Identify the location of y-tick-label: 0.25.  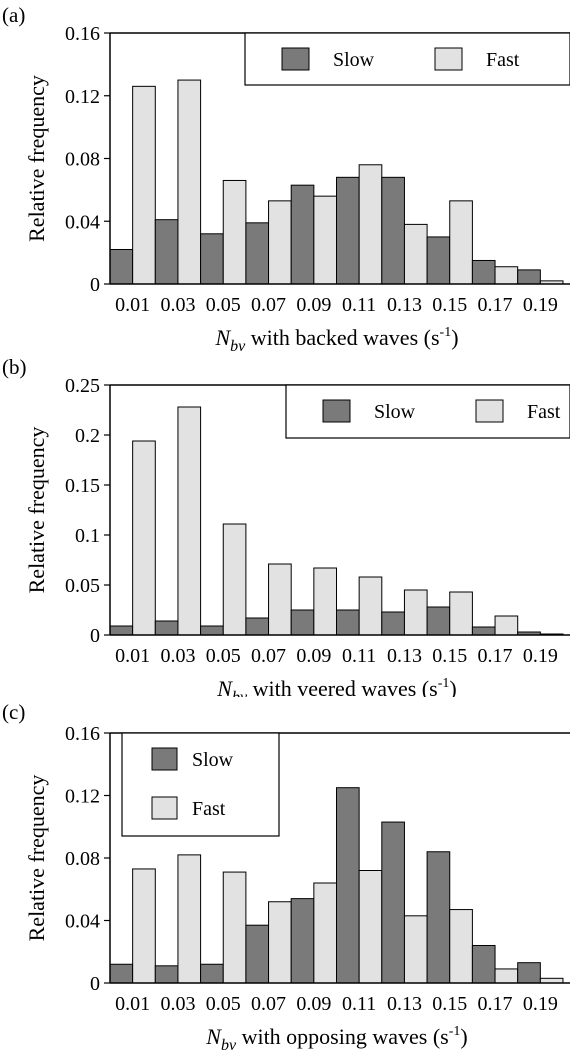
(82, 386).